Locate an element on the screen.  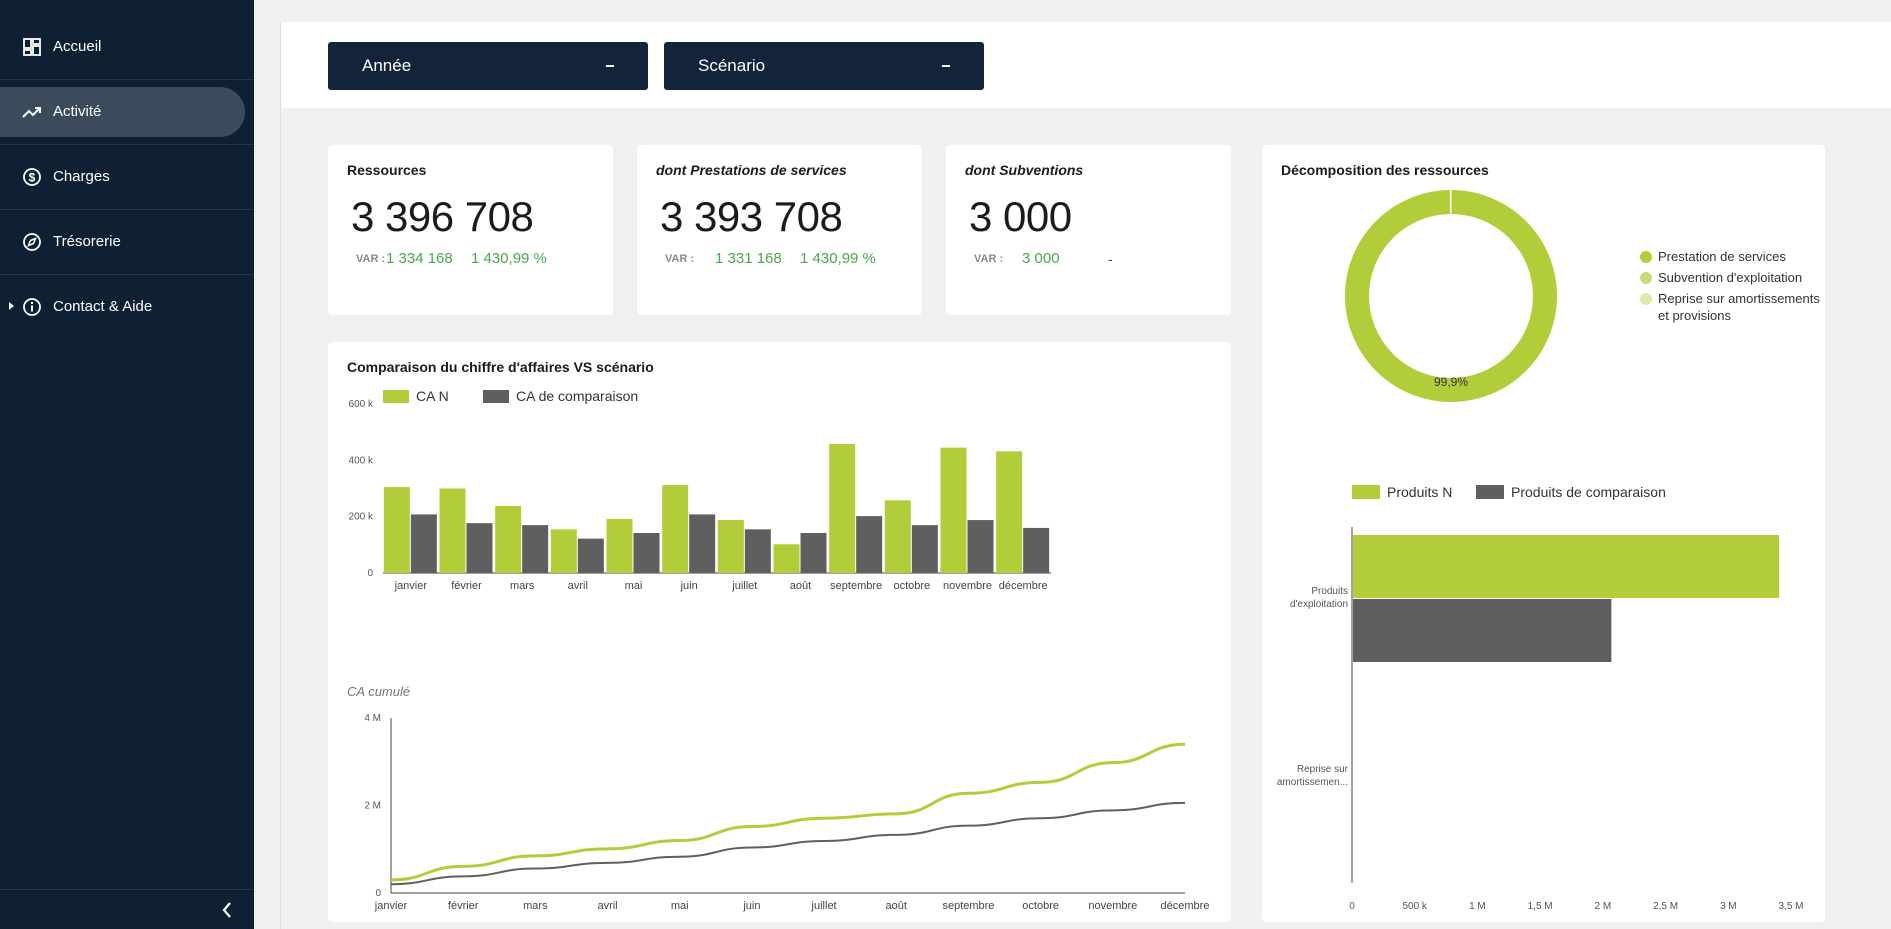
y-tick-label-line: Produits is located at coordinates (1329, 591).